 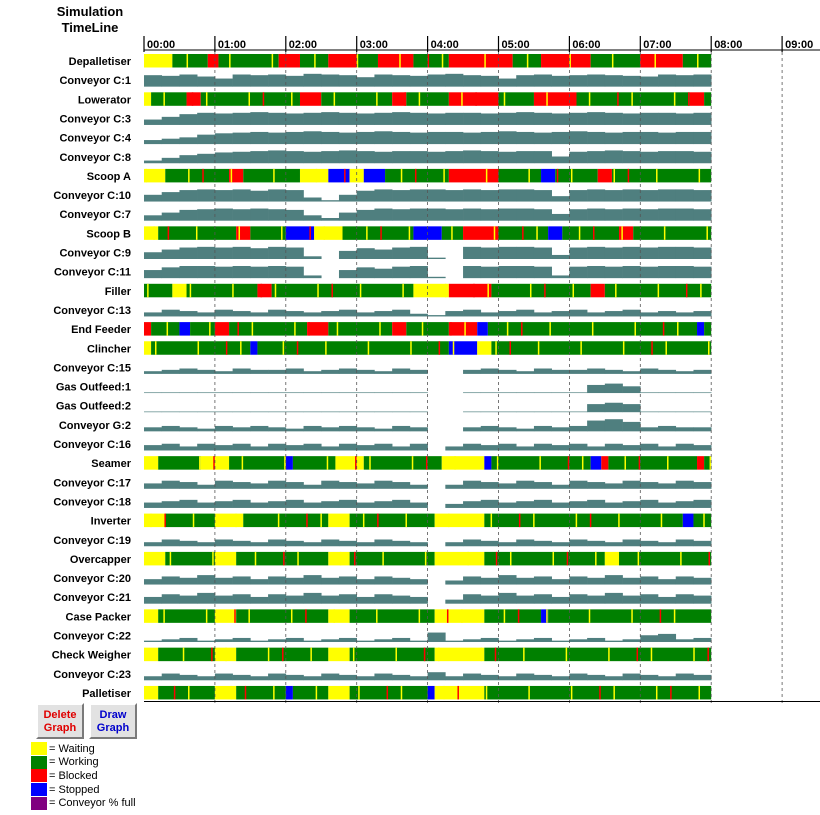 I want to click on delete-graph-button: Delete Graph, so click(x=60, y=721).